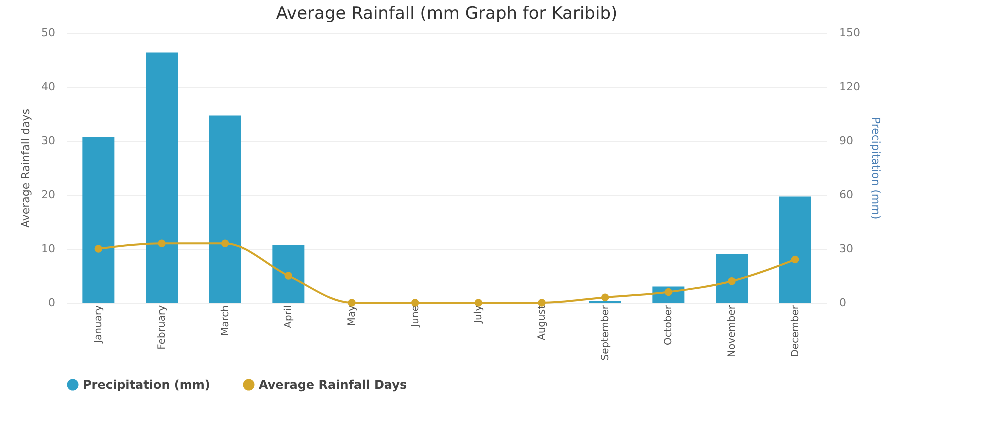 This screenshot has height=443, width=985. What do you see at coordinates (796, 331) in the screenshot?
I see `x-tick-label: December` at bounding box center [796, 331].